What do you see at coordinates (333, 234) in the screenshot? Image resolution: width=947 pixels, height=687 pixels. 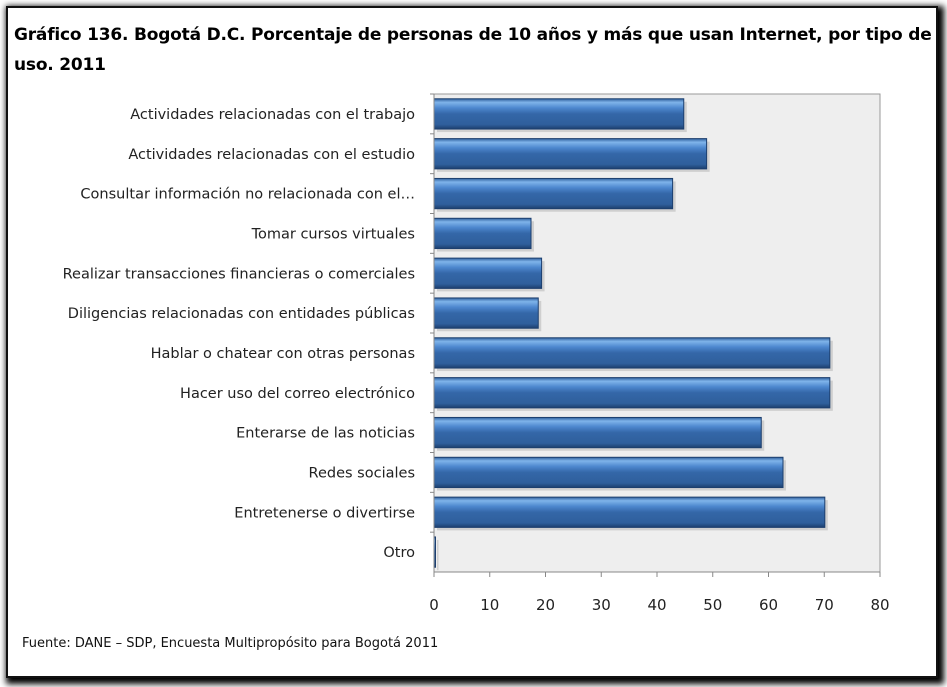 I see `category-label: Tomar cursos virtuales` at bounding box center [333, 234].